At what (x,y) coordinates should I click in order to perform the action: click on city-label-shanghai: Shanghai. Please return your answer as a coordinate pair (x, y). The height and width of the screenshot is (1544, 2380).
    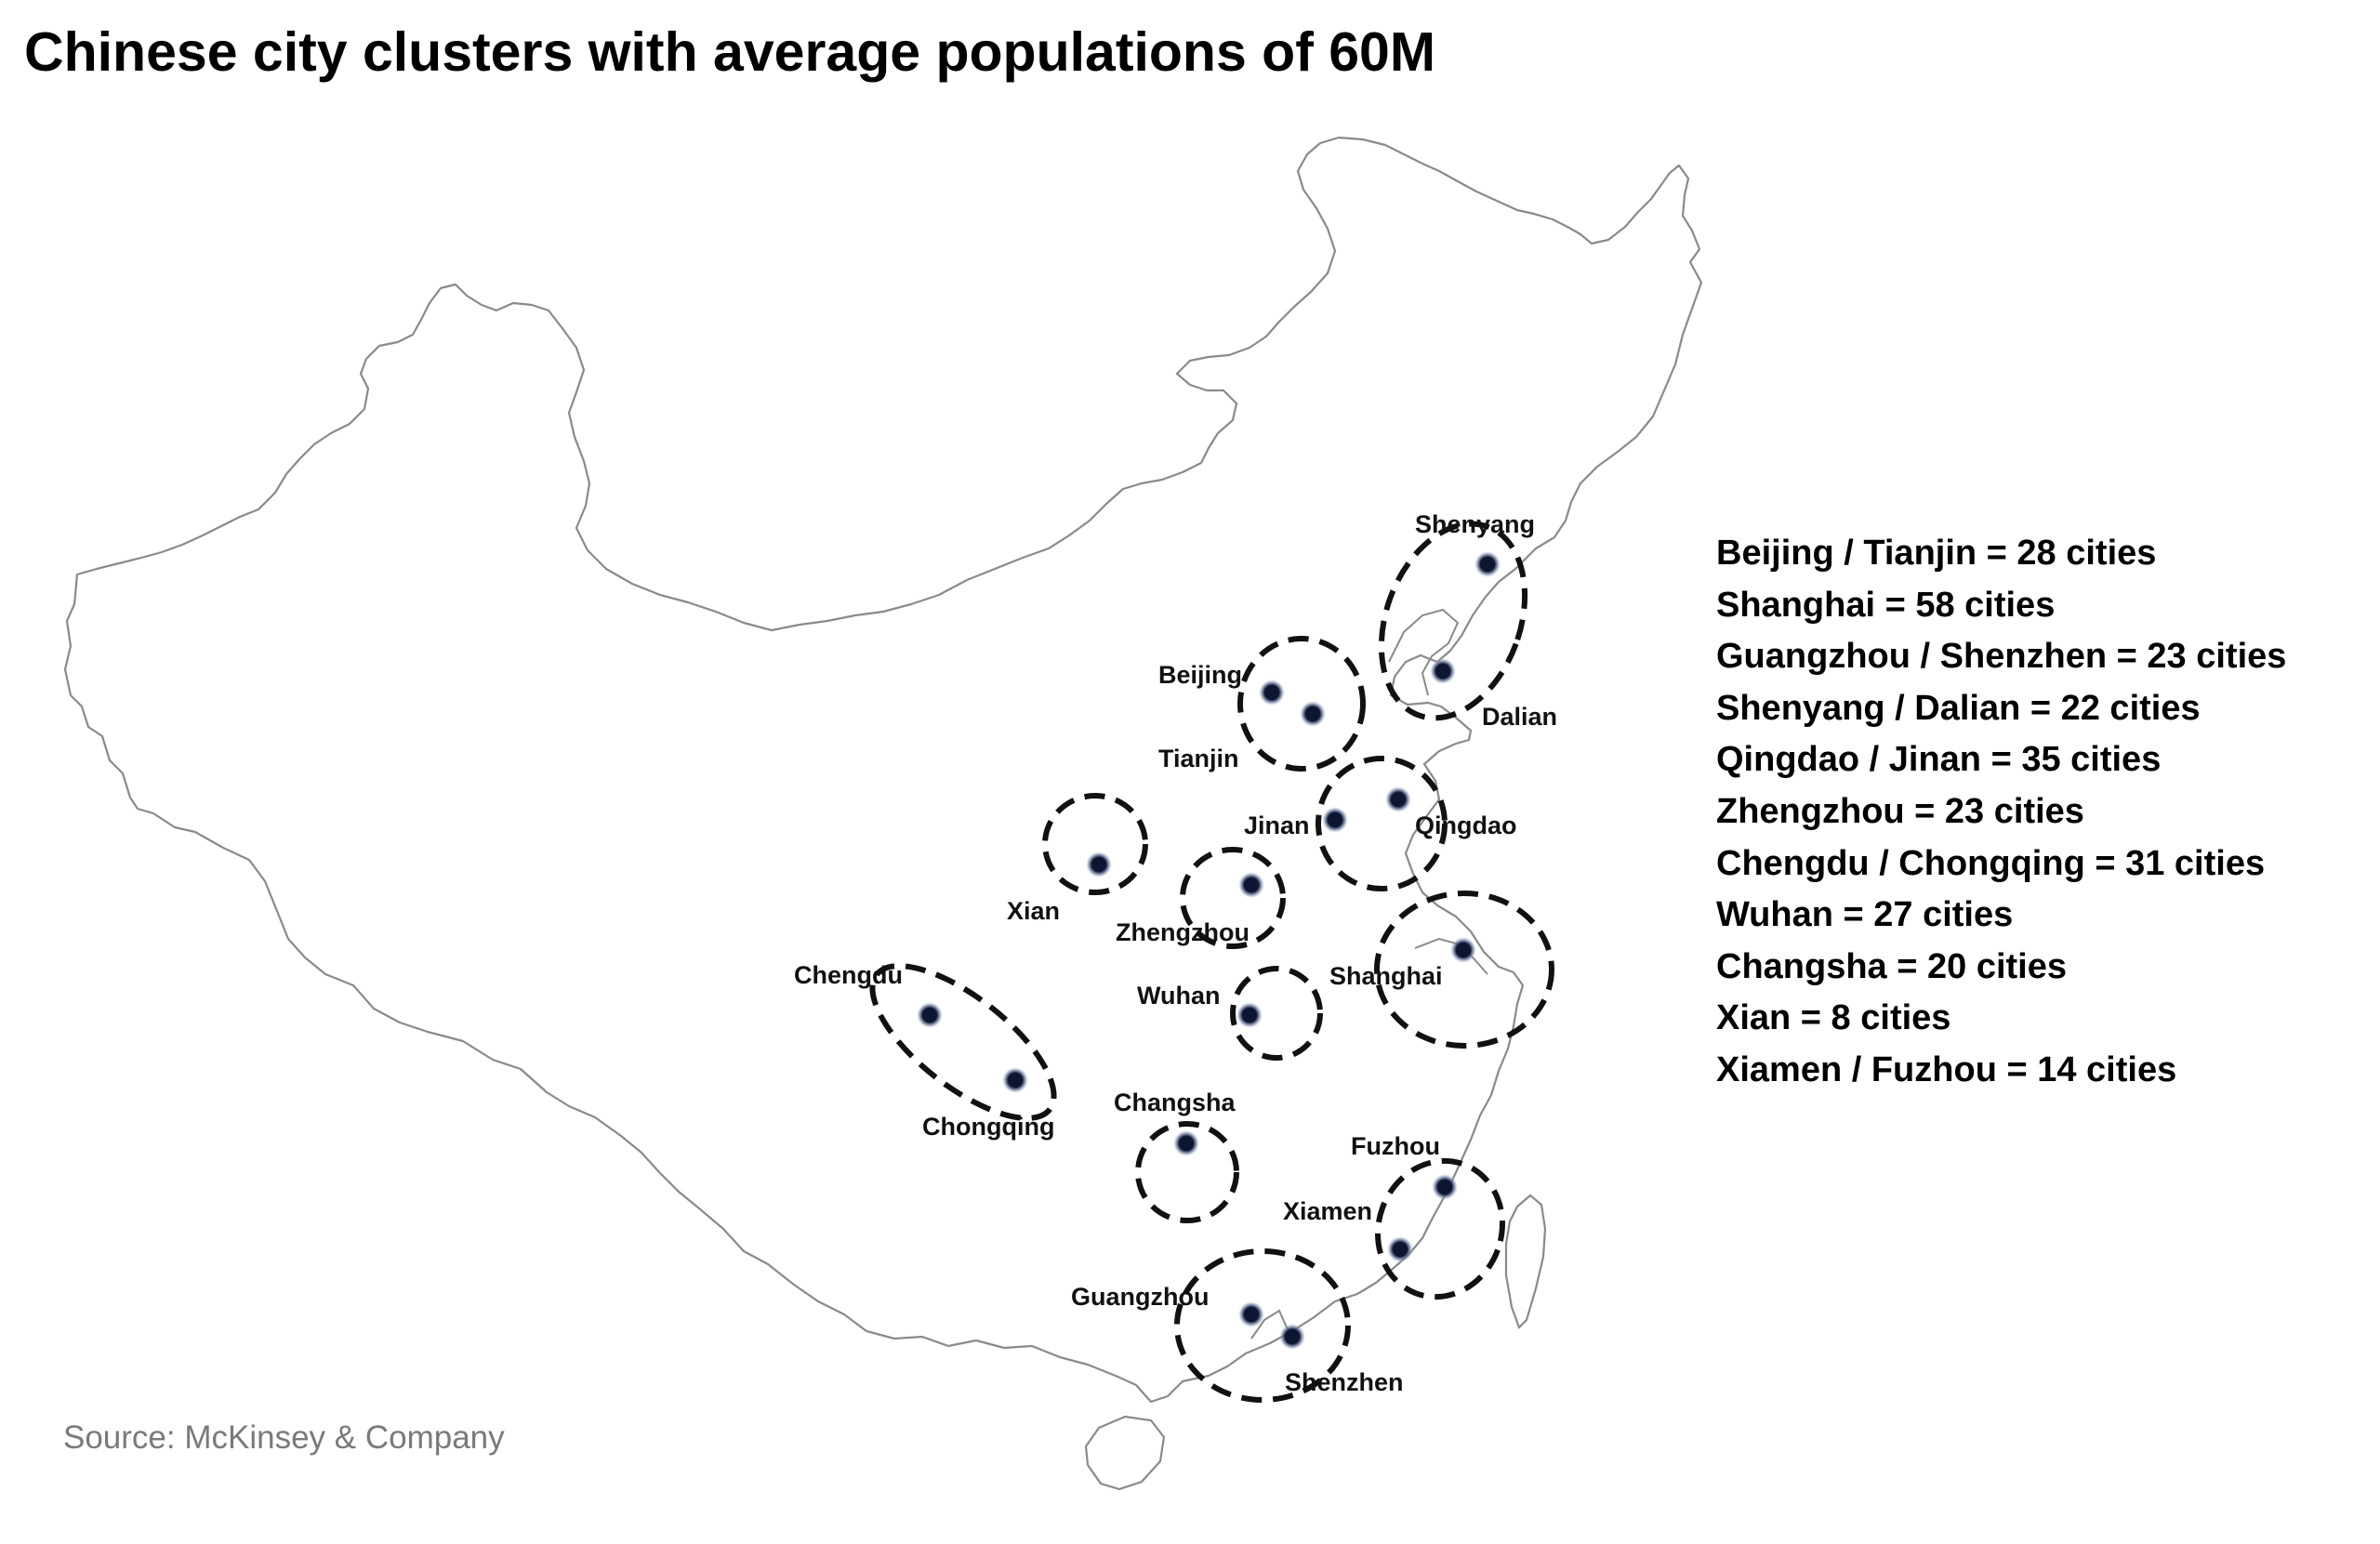
    Looking at the image, I should click on (1386, 976).